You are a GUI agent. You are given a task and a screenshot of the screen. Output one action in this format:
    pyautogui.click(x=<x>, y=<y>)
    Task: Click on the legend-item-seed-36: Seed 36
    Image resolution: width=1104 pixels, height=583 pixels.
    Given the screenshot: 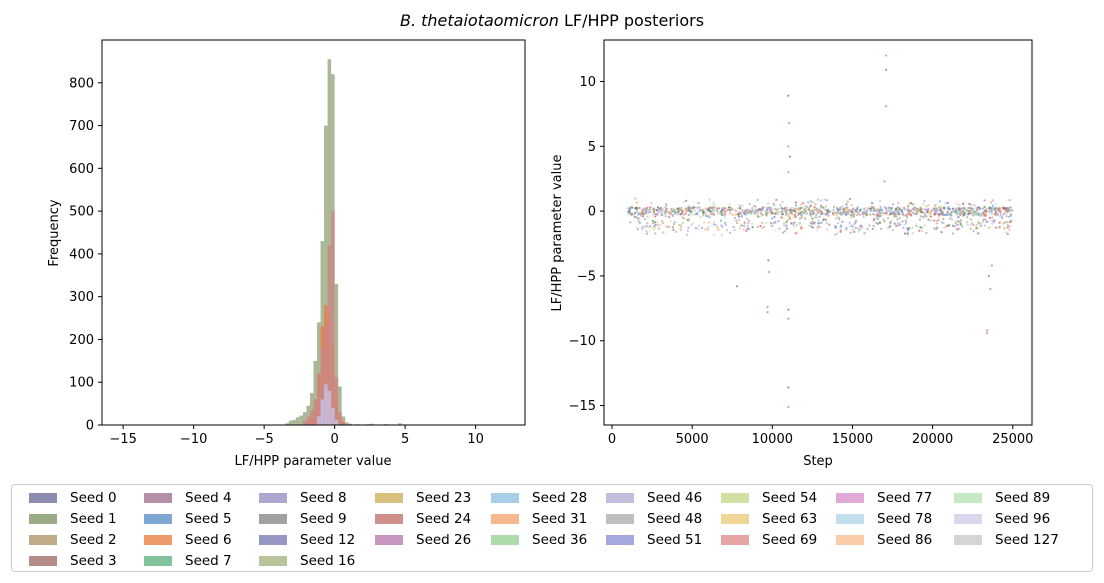 What is the action you would take?
    pyautogui.click(x=539, y=540)
    